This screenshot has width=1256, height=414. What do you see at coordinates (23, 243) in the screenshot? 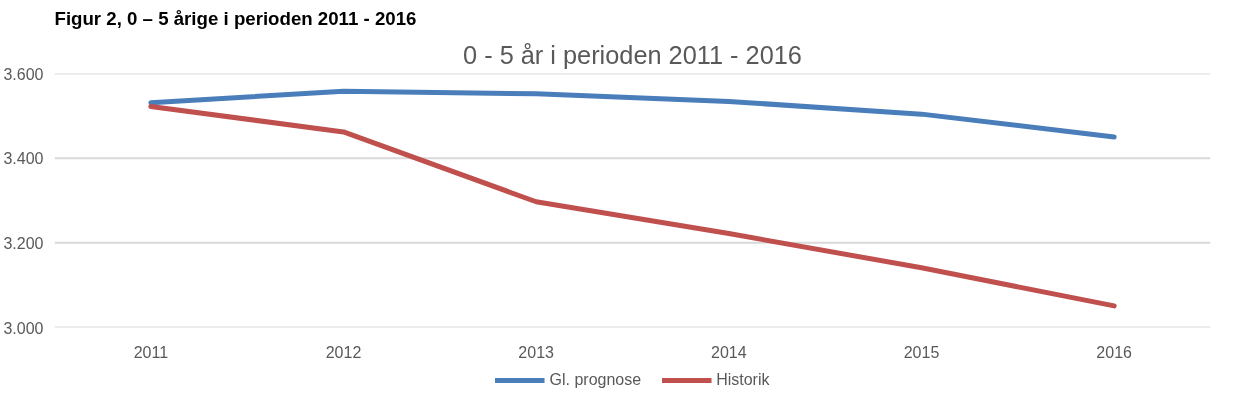
I see `y-tick-label: 3.200` at bounding box center [23, 243].